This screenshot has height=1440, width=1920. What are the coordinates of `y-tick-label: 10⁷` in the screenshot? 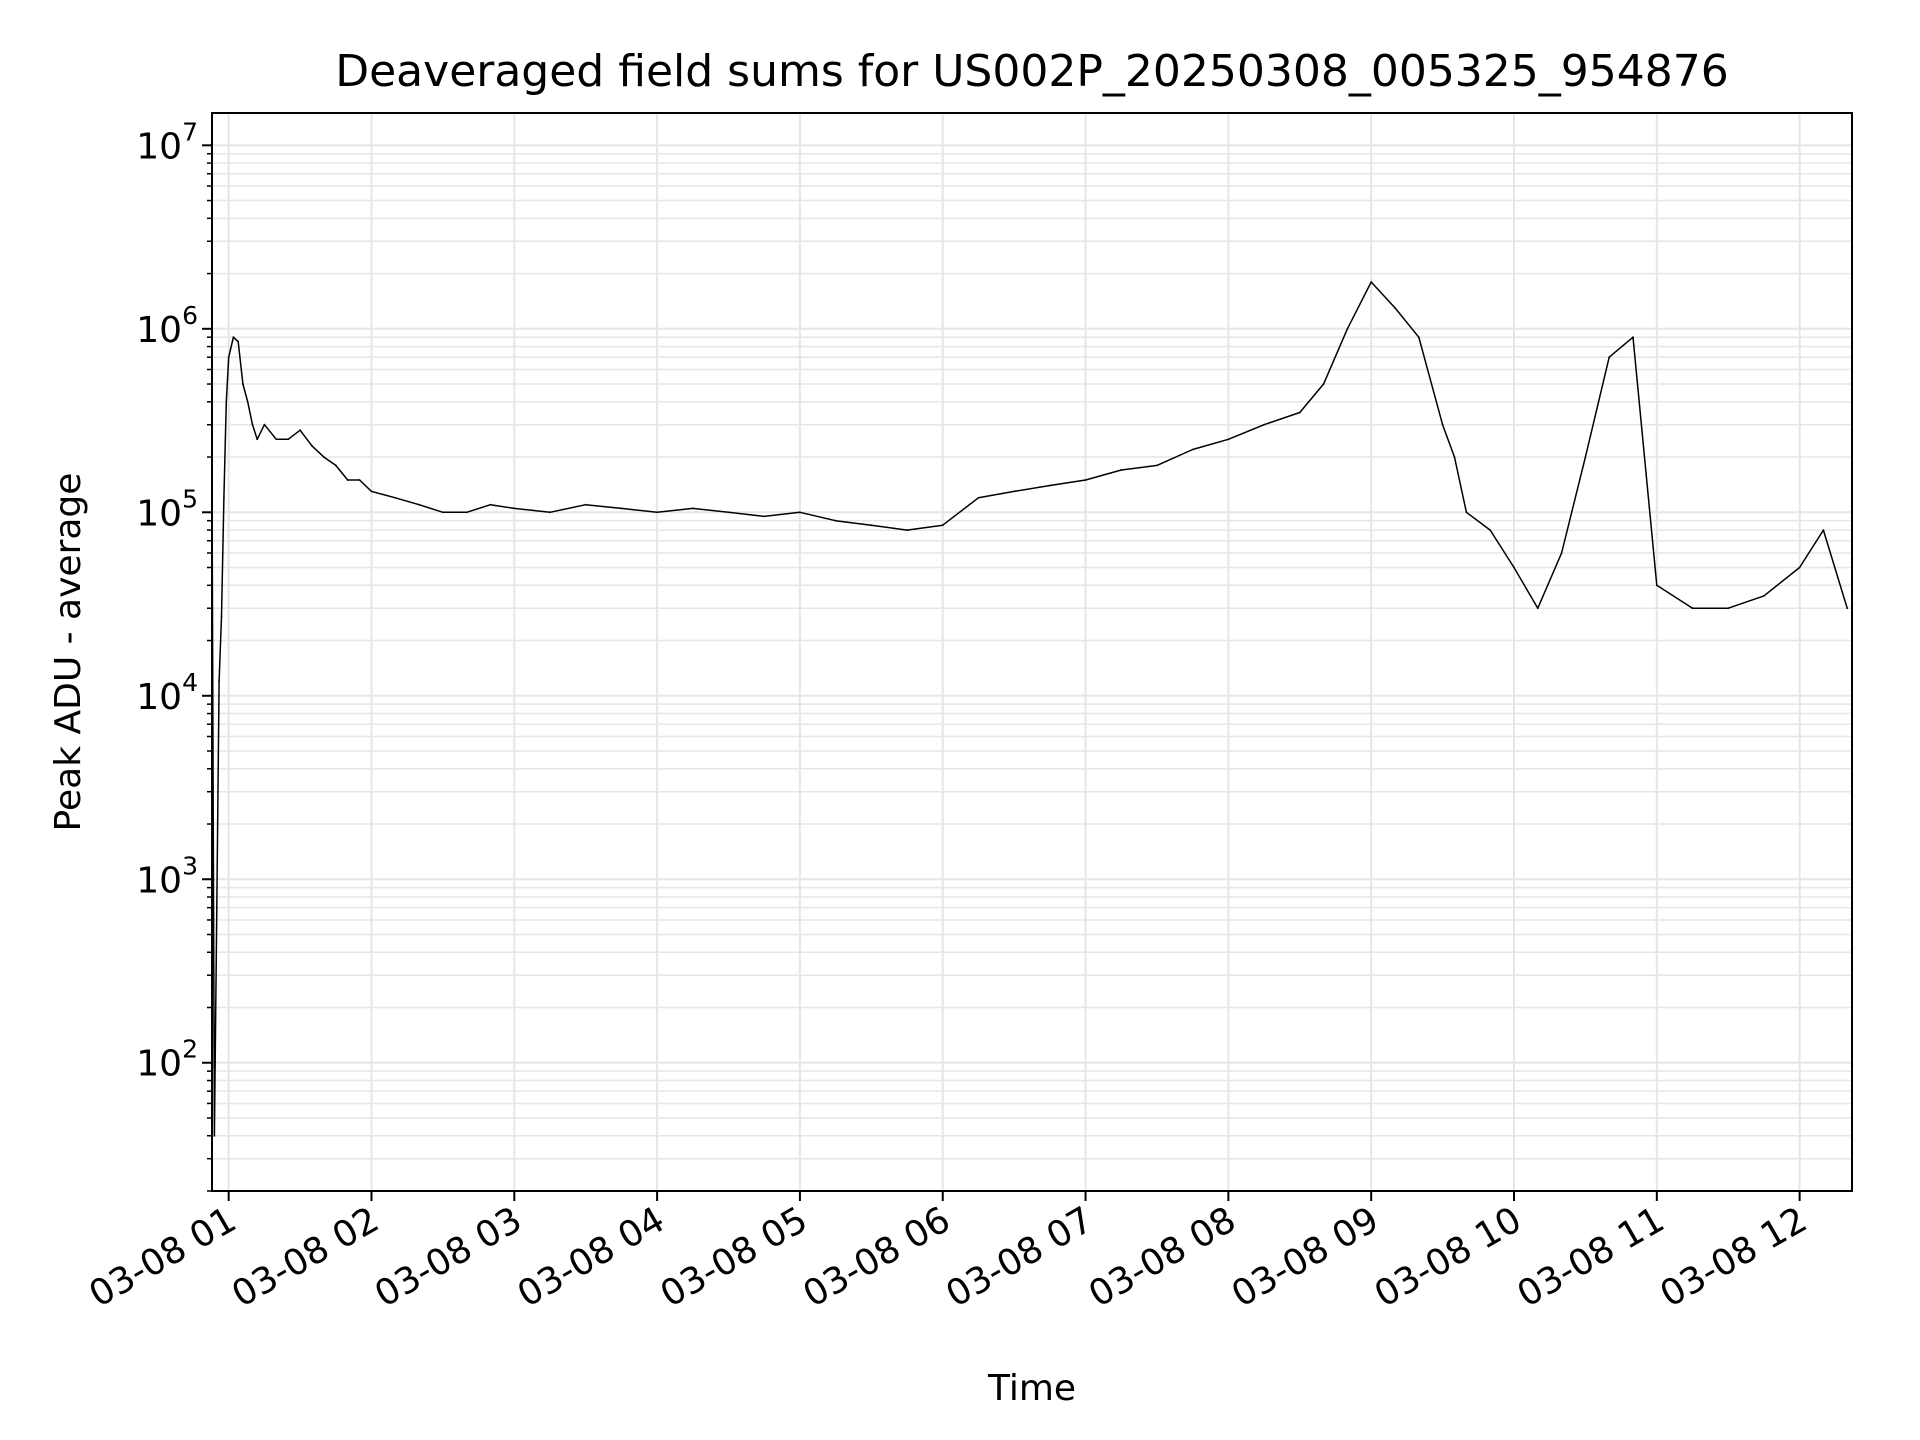 It's located at (167, 142).